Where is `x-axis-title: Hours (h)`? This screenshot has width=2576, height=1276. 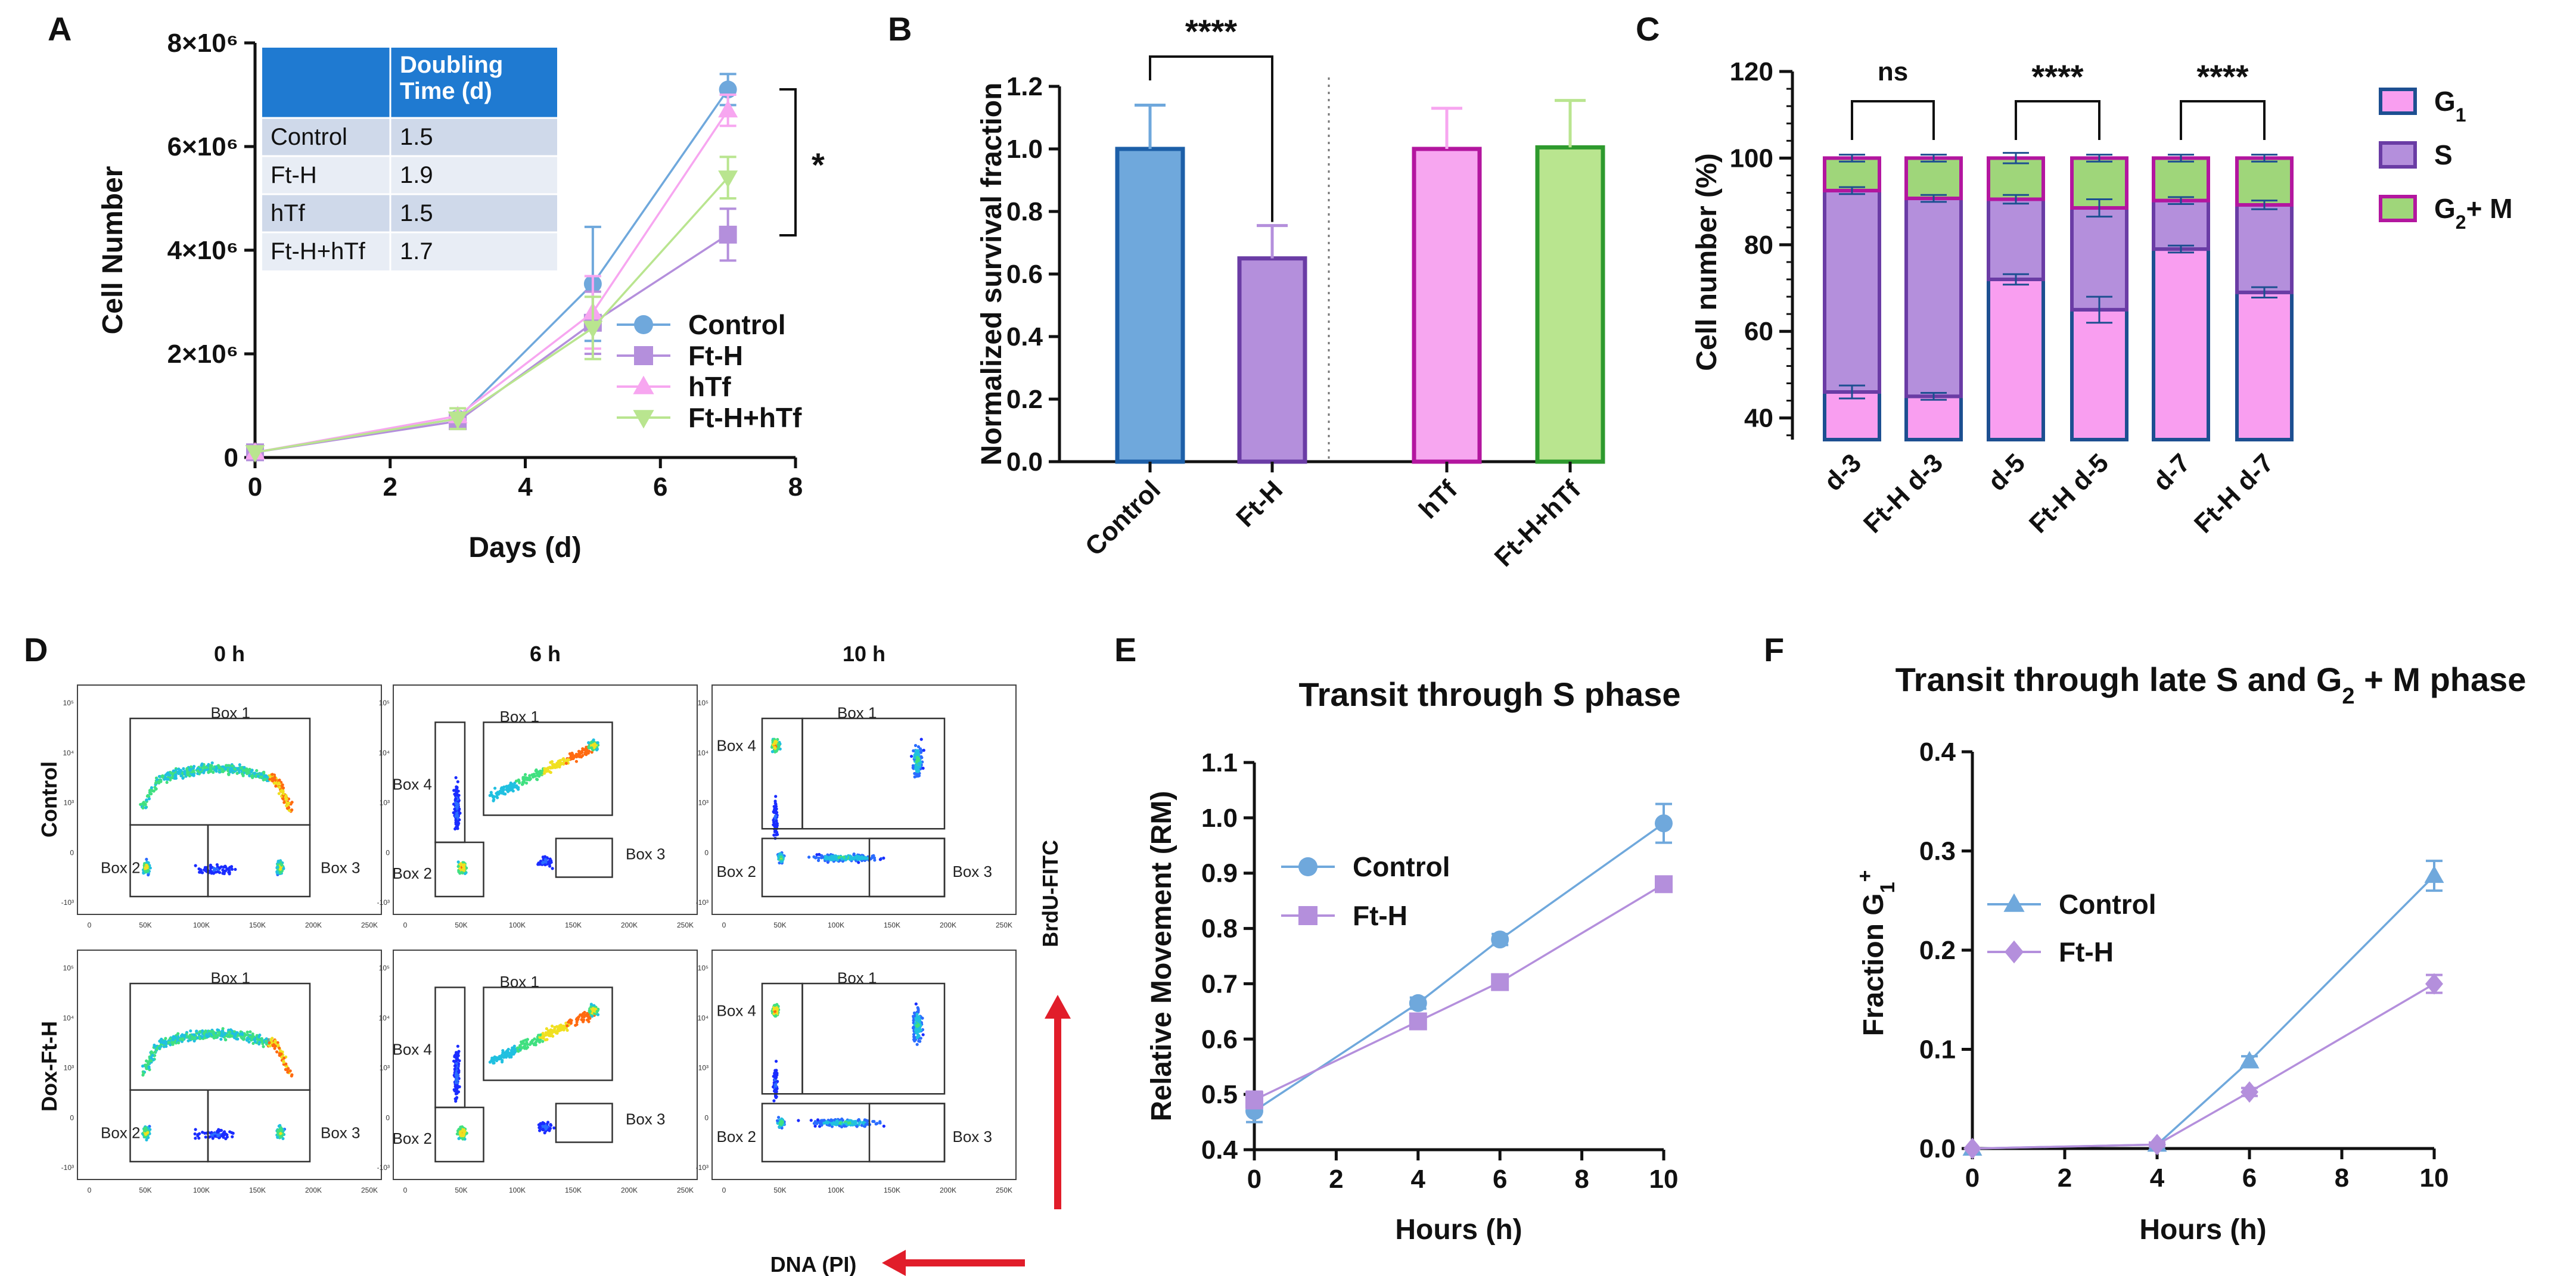 x-axis-title: Hours (h) is located at coordinates (2202, 1230).